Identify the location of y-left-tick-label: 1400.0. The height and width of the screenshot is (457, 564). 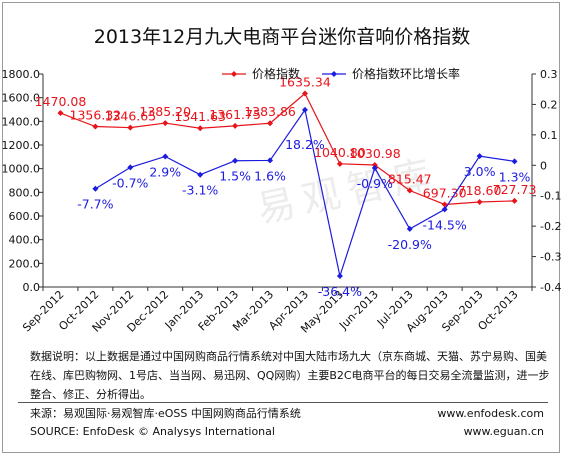
(21, 121).